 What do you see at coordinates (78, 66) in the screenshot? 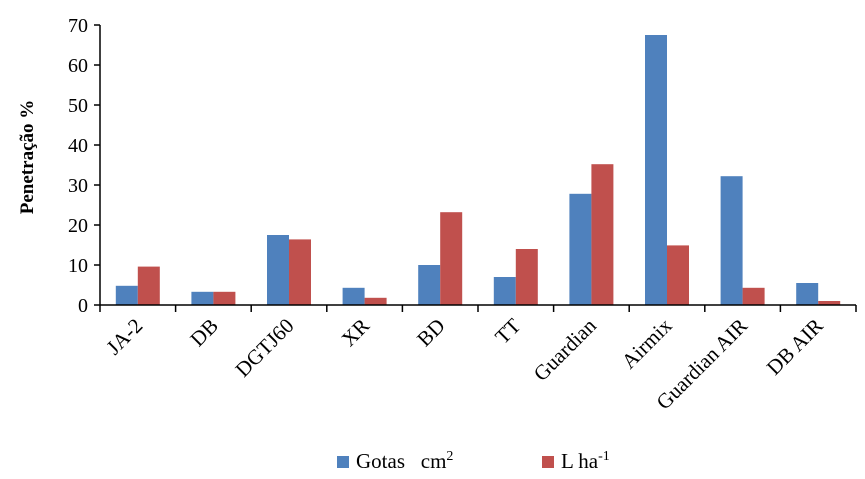
I see `y-tick-label: 60` at bounding box center [78, 66].